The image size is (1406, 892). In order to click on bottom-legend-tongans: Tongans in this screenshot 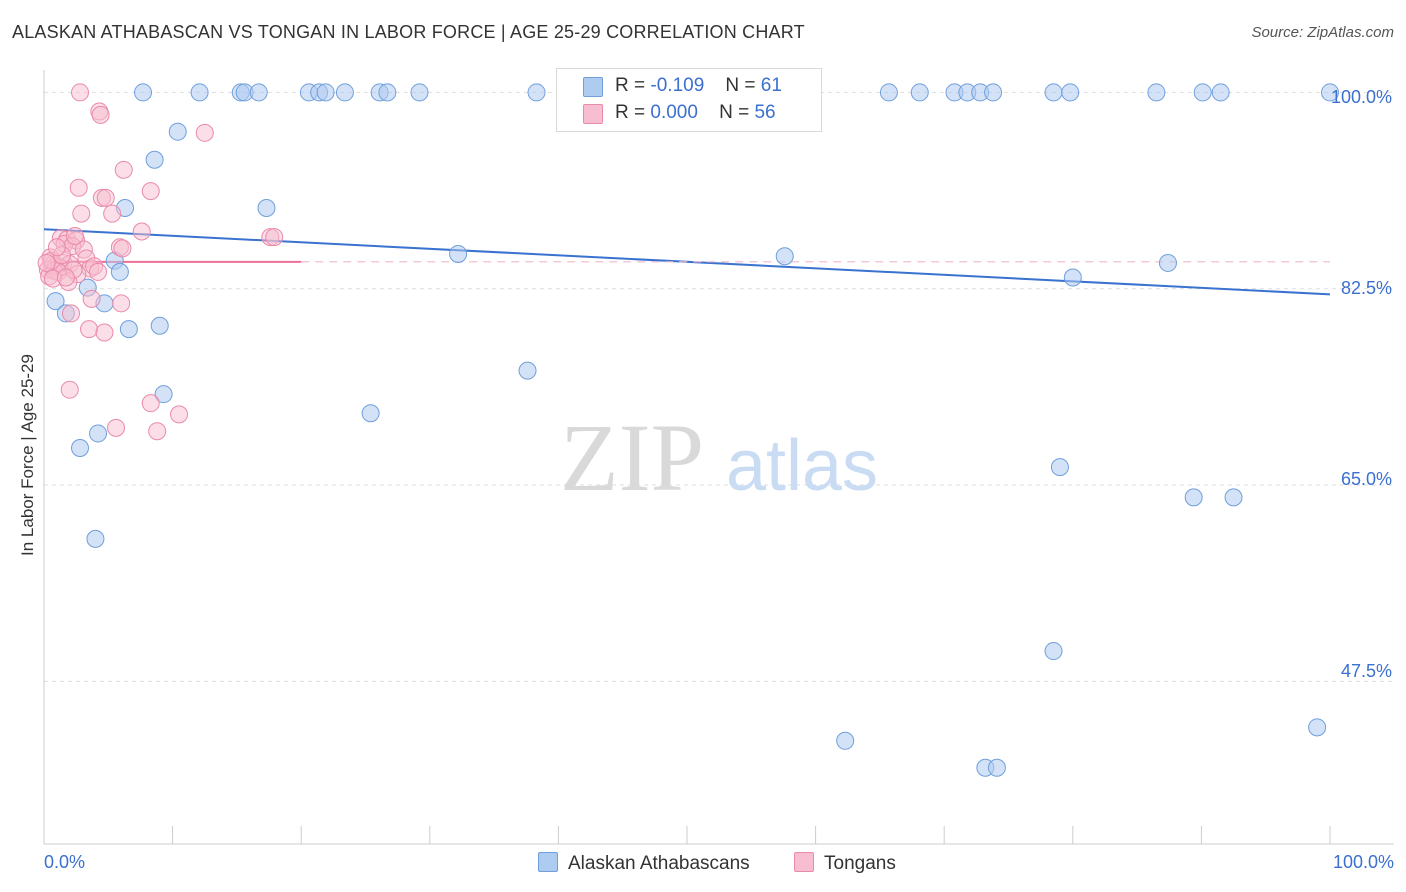, I will do `click(845, 863)`.